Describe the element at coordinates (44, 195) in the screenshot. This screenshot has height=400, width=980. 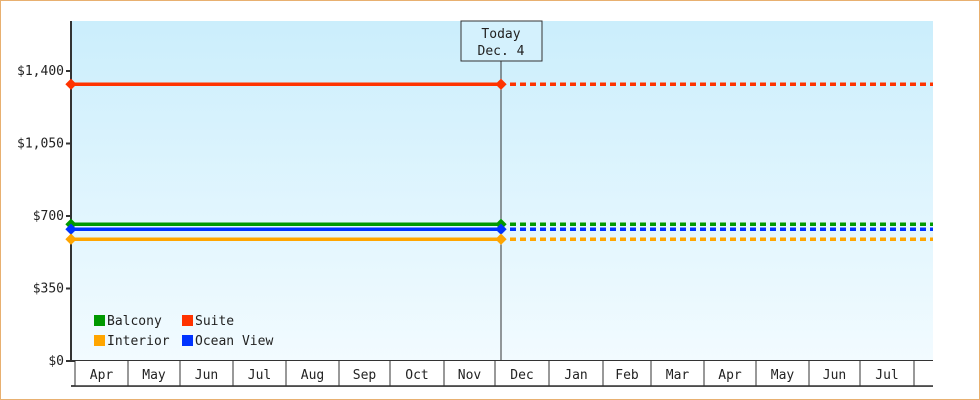
I see `y-axis: $0 $350 $700 $1,050 $1,400` at that location.